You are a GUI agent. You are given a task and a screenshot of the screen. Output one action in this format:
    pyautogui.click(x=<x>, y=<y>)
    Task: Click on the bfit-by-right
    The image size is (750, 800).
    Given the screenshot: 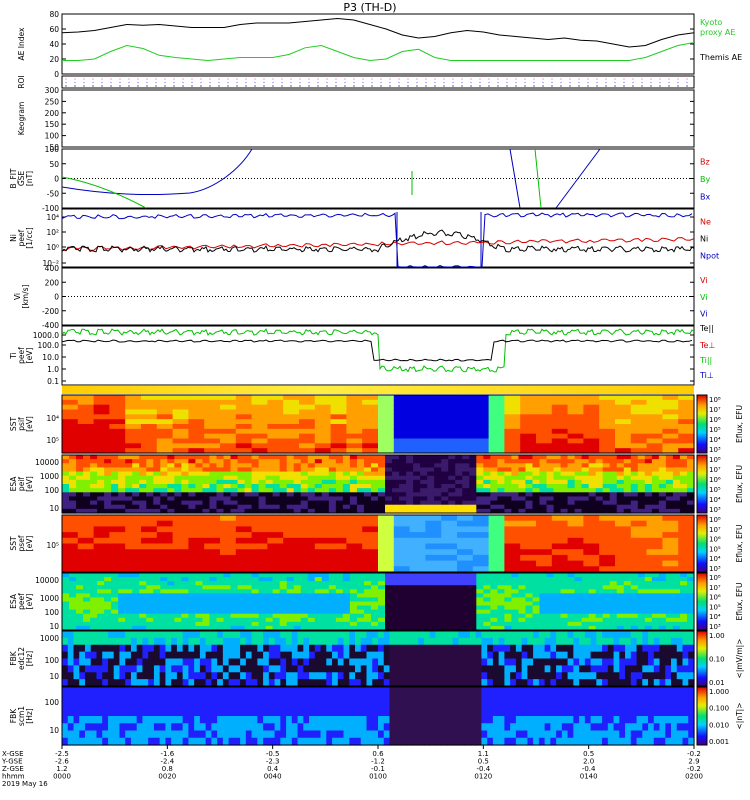 What is the action you would take?
    pyautogui.click(x=538, y=178)
    